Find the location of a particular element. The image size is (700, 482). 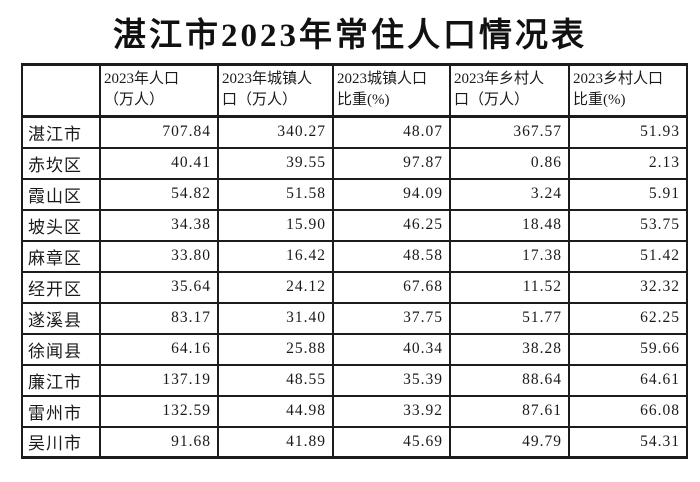

value-cell: 54.31 is located at coordinates (628, 442).